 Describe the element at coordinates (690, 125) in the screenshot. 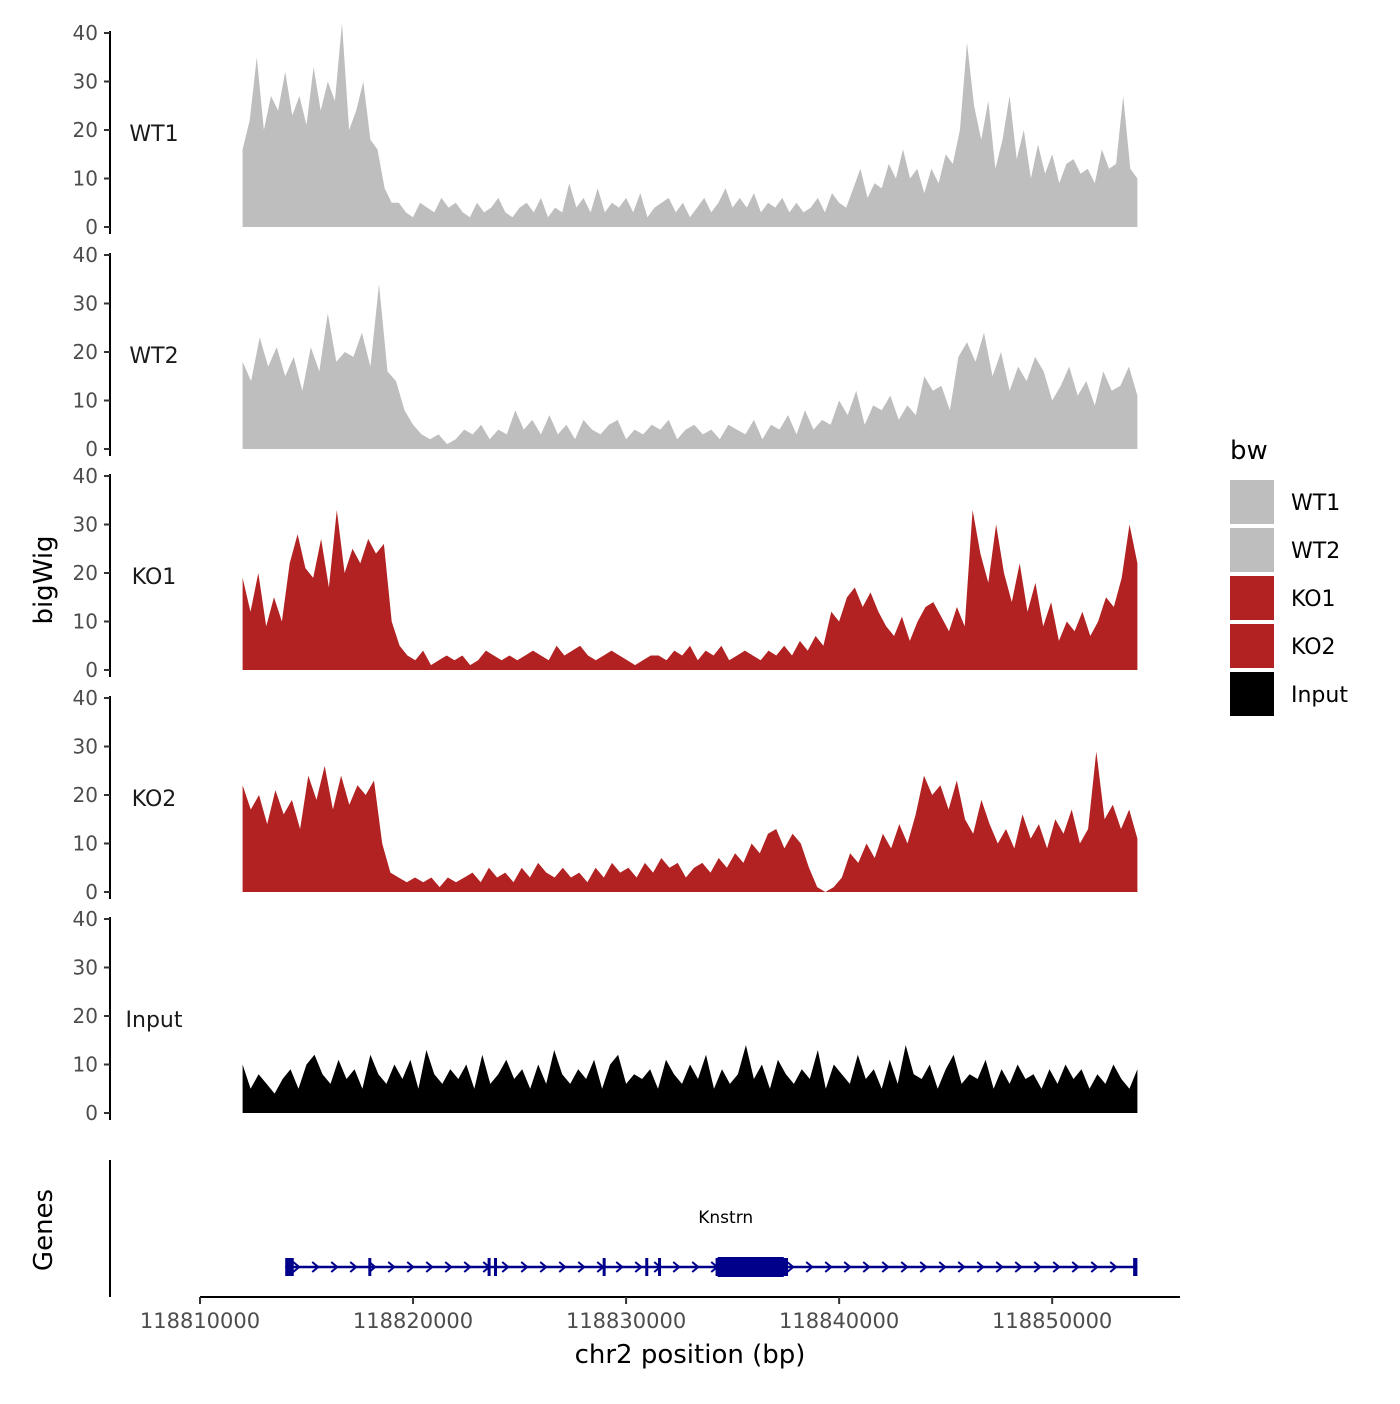

I see `area-wt1` at that location.